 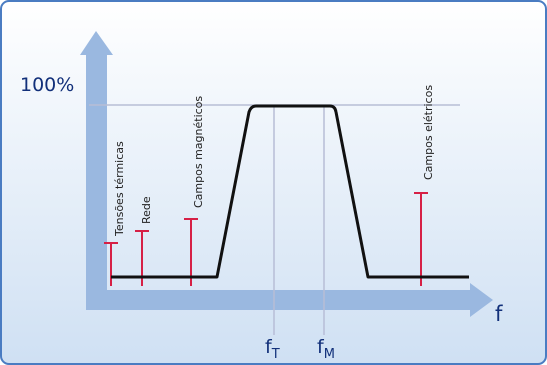 I want to click on marker-fm-main: f, so click(x=321, y=347).